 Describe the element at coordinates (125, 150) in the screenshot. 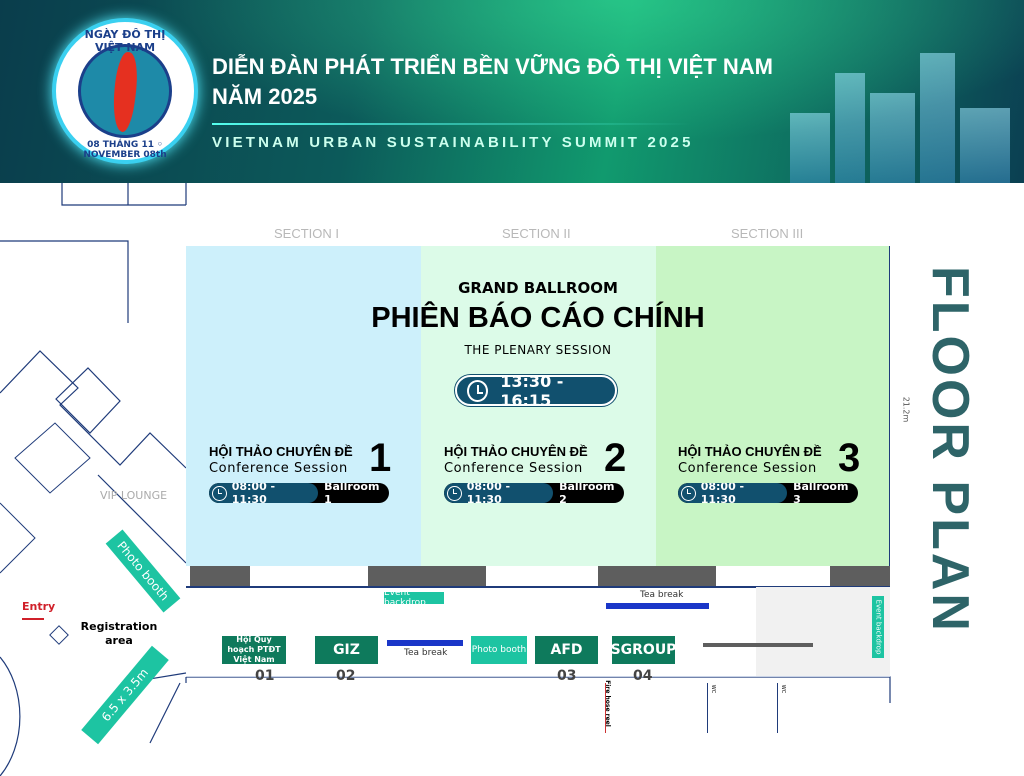

I see `logo-bottom-text: 08 THÁNG 11 ◦ NOVEMBER 08th` at that location.